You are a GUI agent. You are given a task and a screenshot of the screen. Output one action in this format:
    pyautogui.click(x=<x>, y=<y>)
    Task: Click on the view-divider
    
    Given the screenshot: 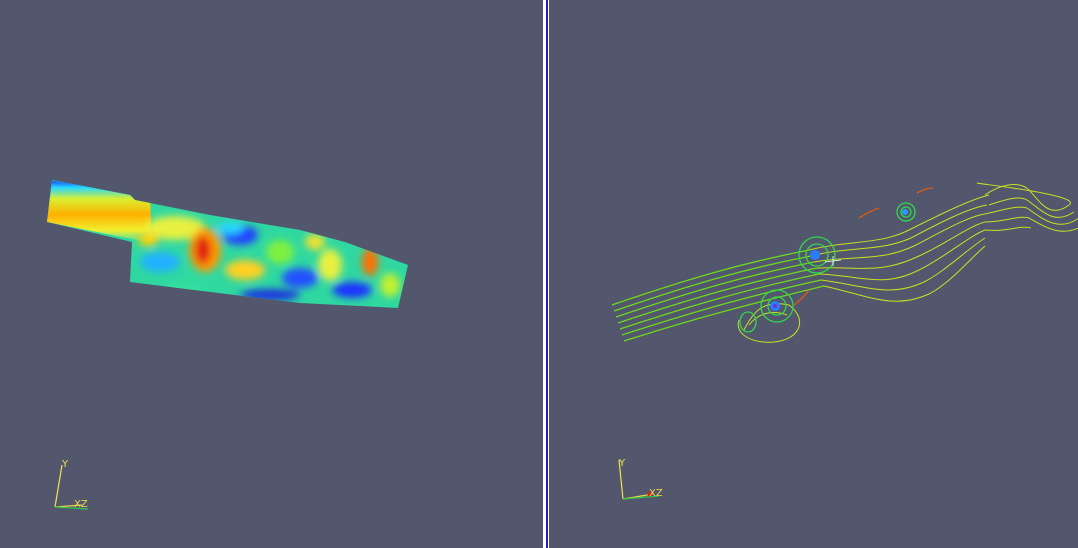 What is the action you would take?
    pyautogui.click(x=546, y=274)
    